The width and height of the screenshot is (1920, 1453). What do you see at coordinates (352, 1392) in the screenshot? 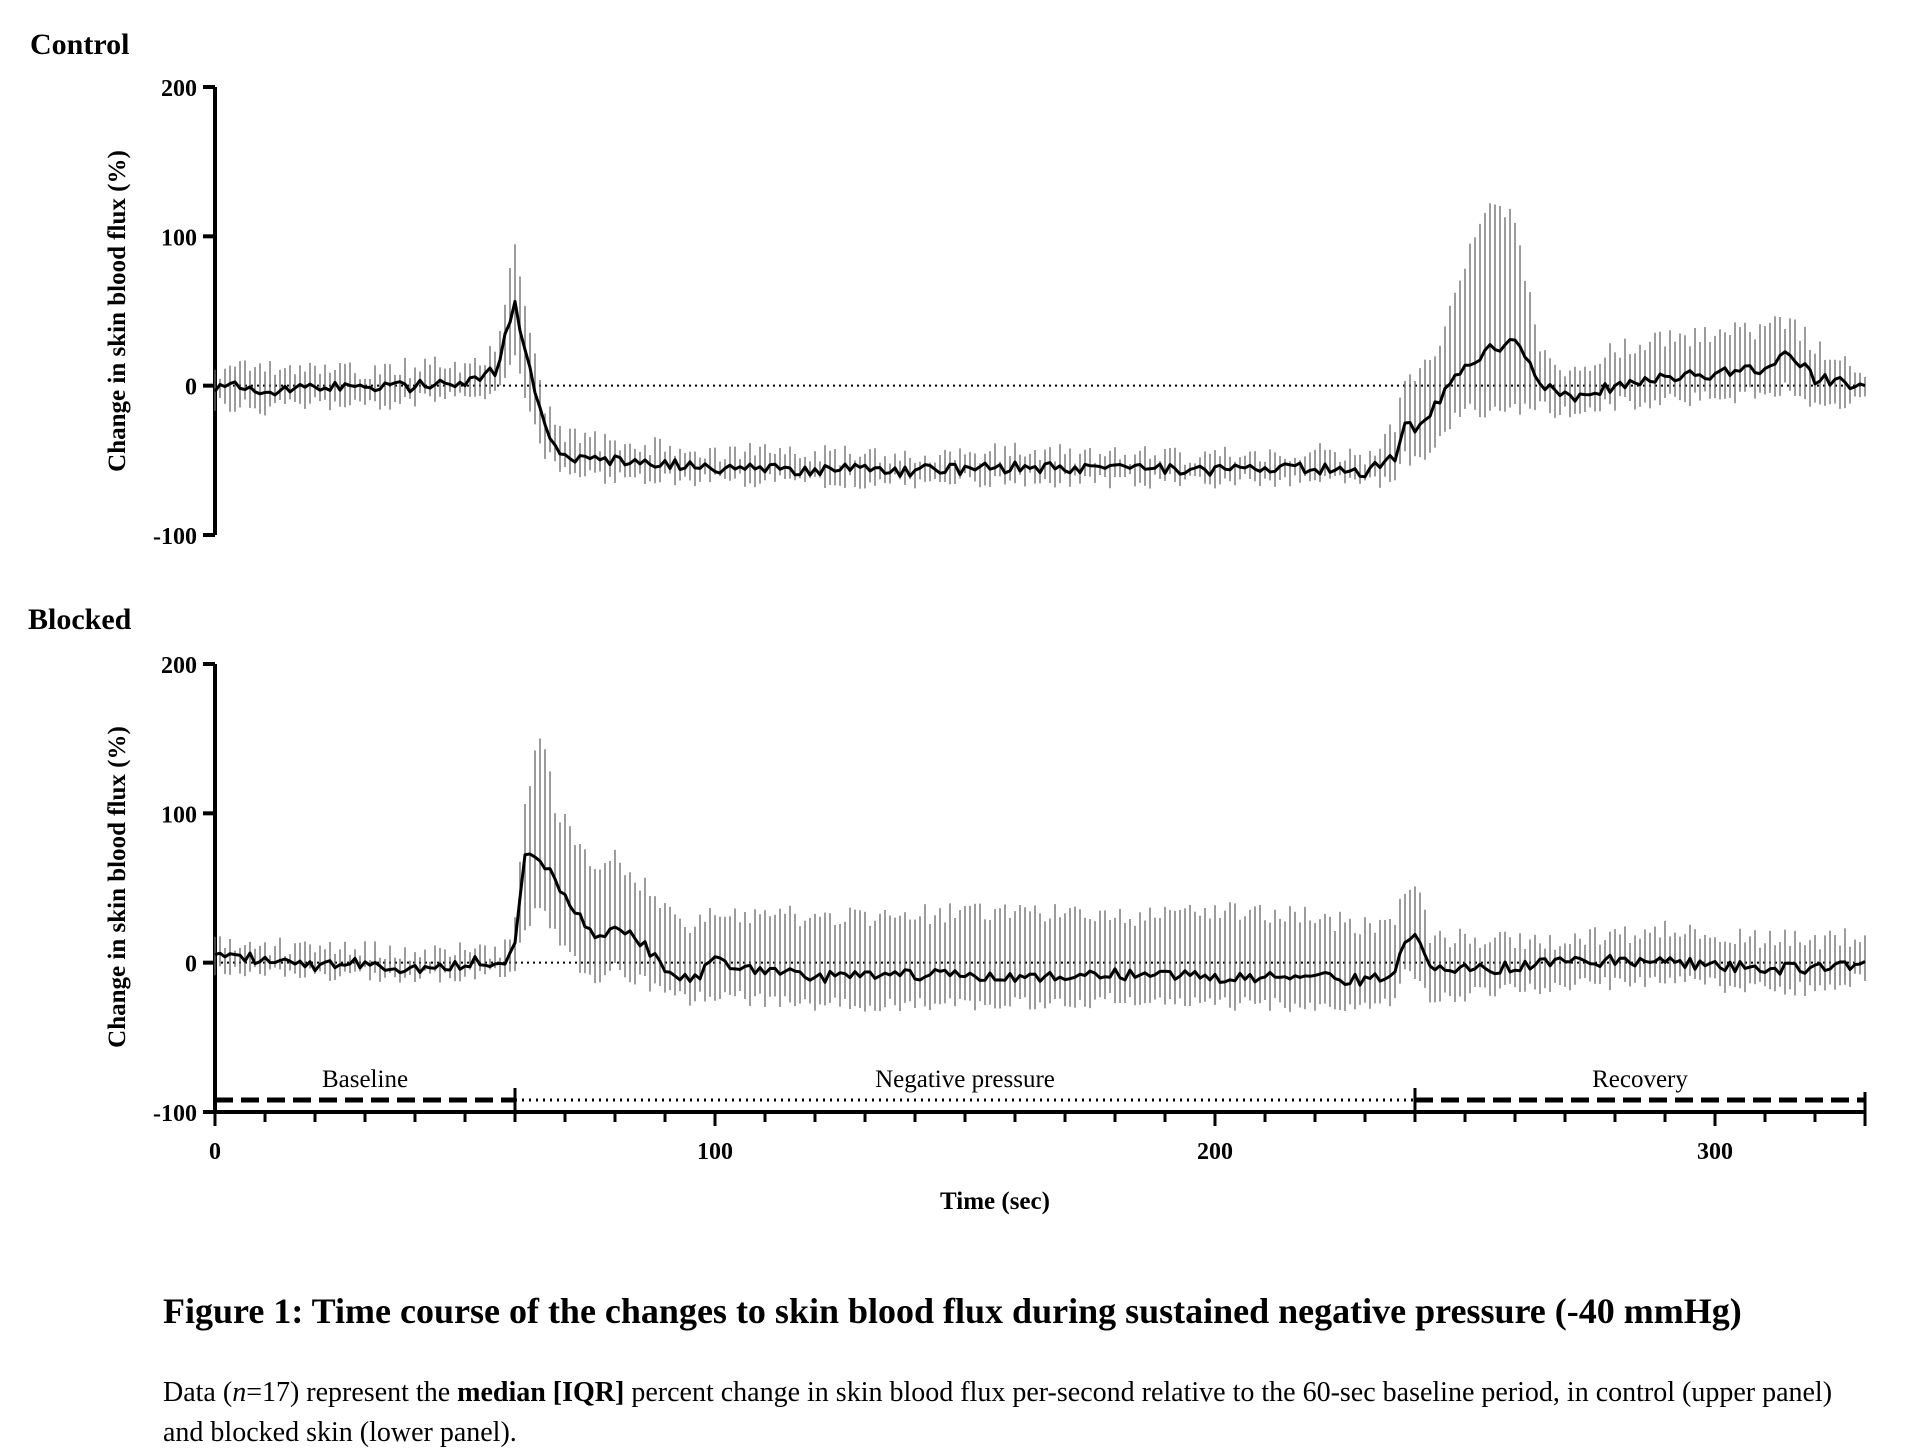
I see `caption-text-b: =17) represent the` at bounding box center [352, 1392].